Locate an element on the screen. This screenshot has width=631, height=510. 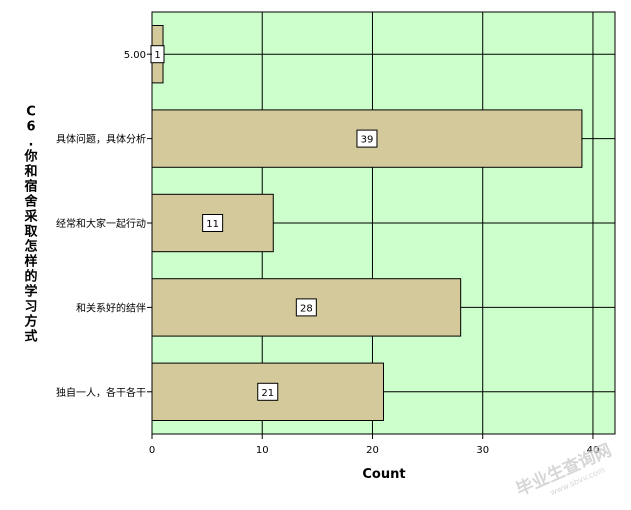
data-label: 28 is located at coordinates (306, 308).